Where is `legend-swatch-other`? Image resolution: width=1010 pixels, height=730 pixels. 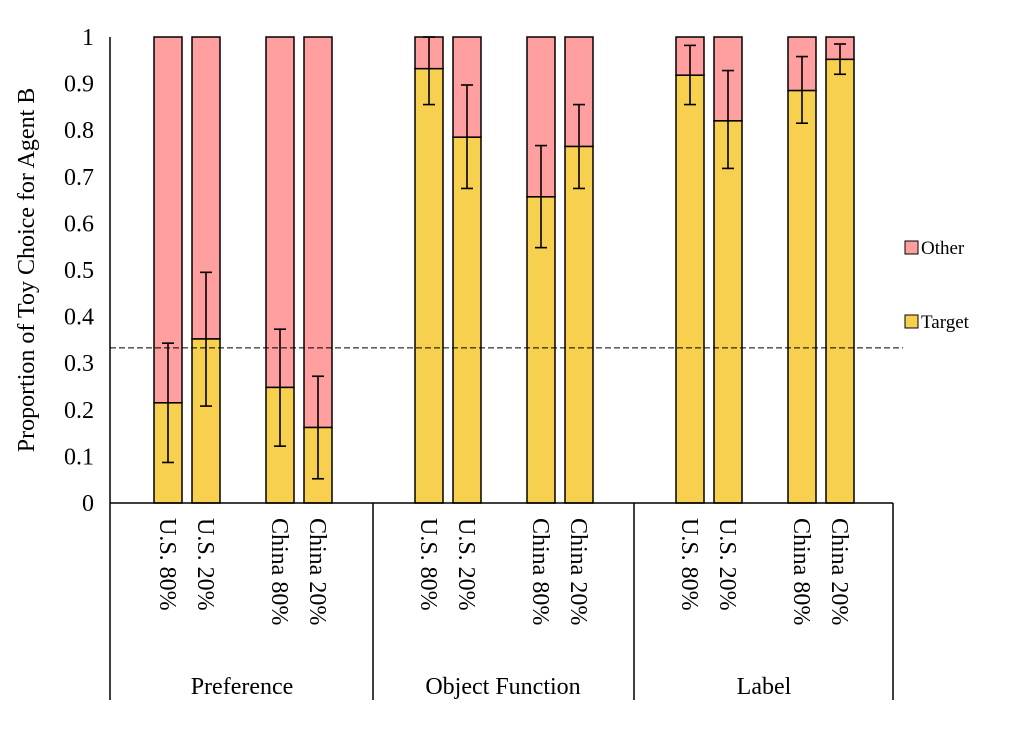
legend-swatch-other is located at coordinates (911, 247).